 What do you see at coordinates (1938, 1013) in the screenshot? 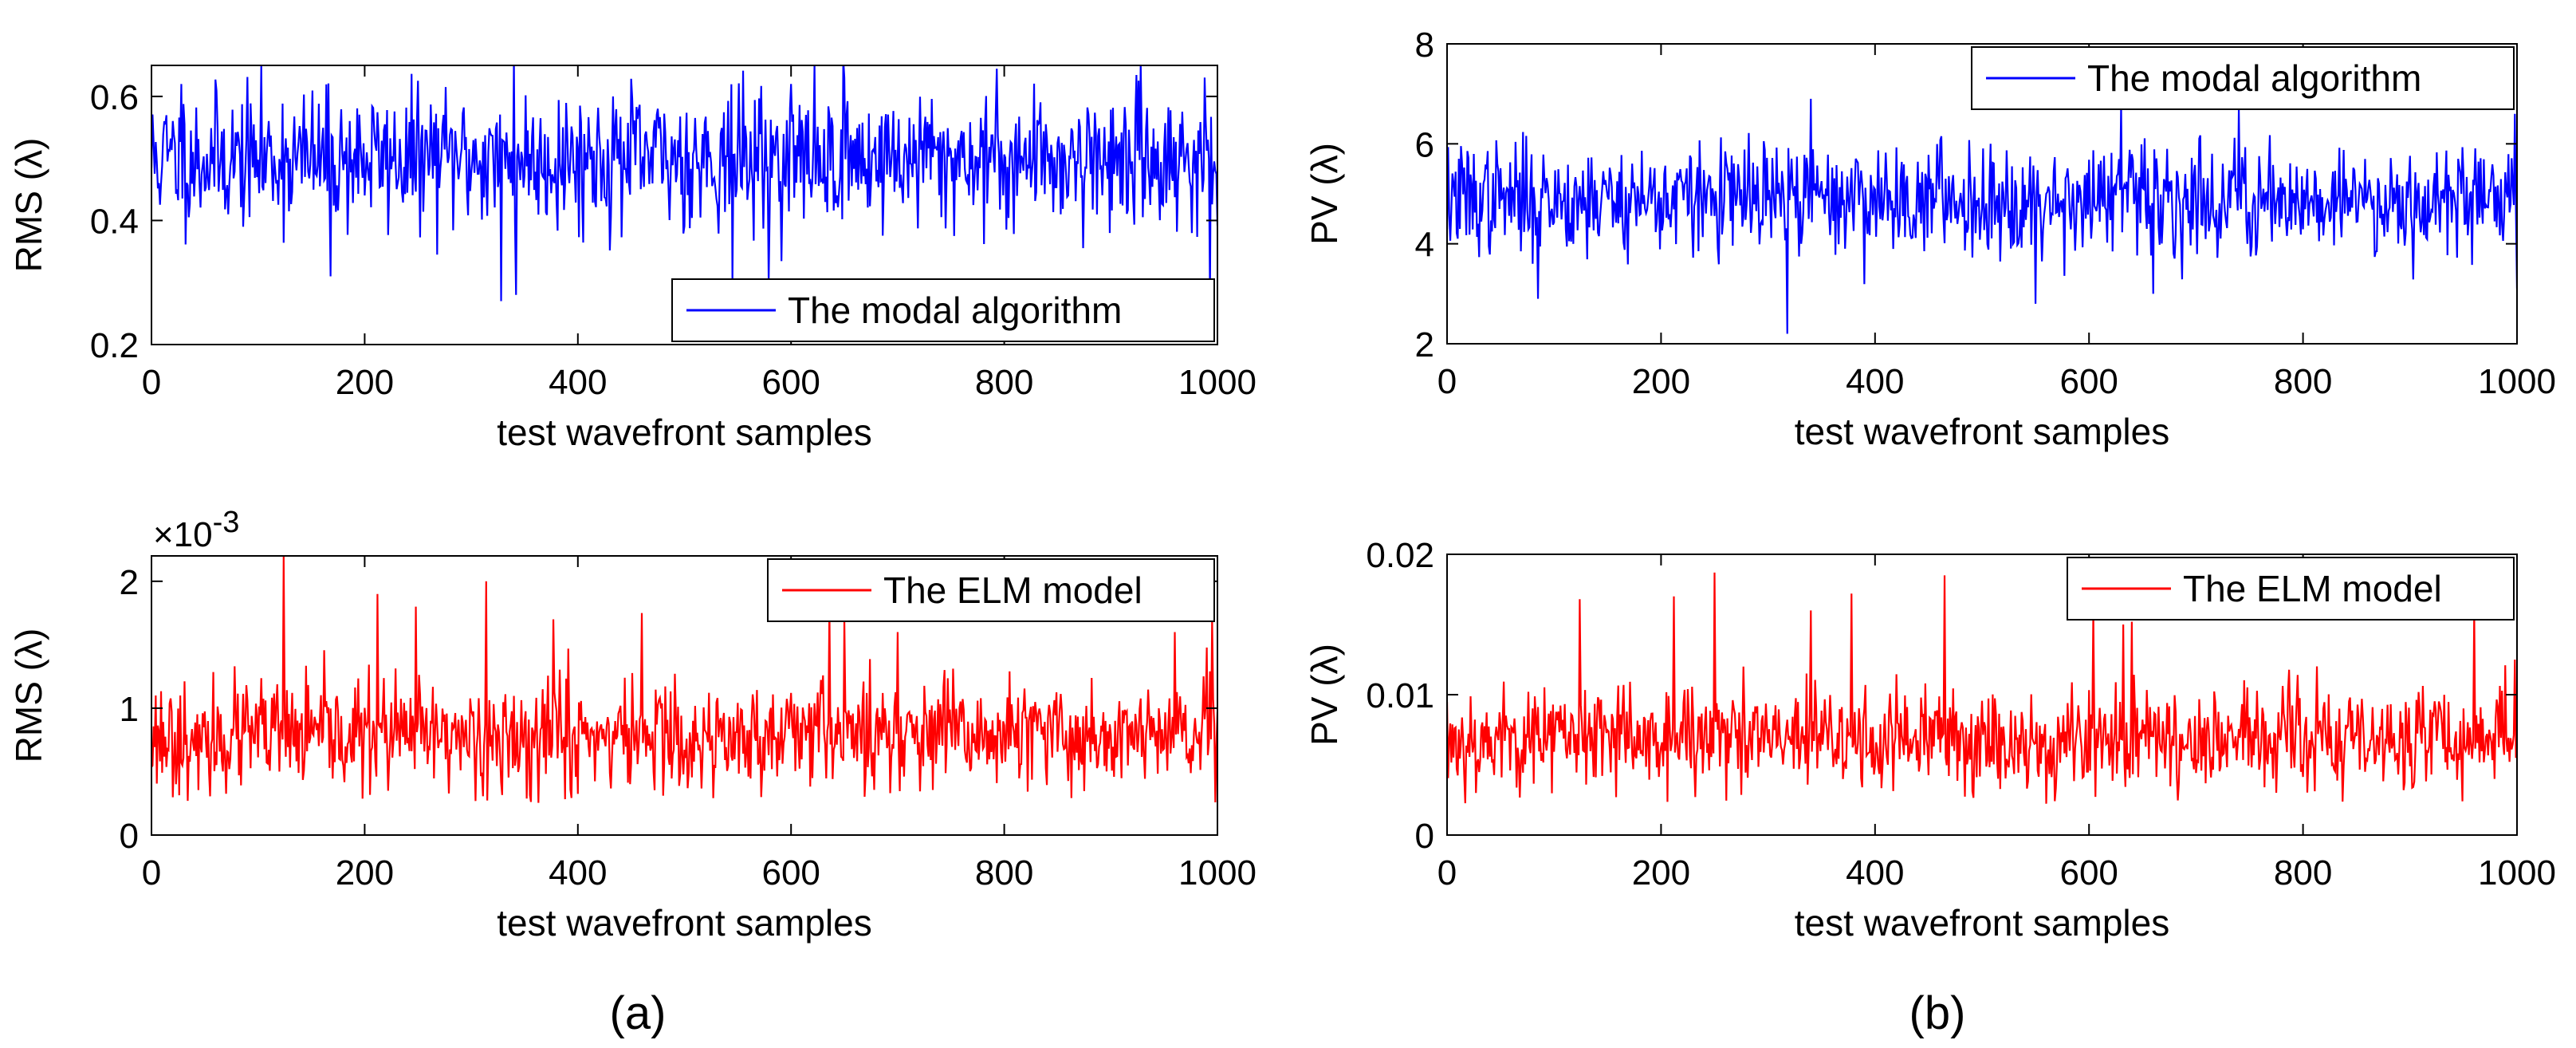
I see `caption-b: (b)` at bounding box center [1938, 1013].